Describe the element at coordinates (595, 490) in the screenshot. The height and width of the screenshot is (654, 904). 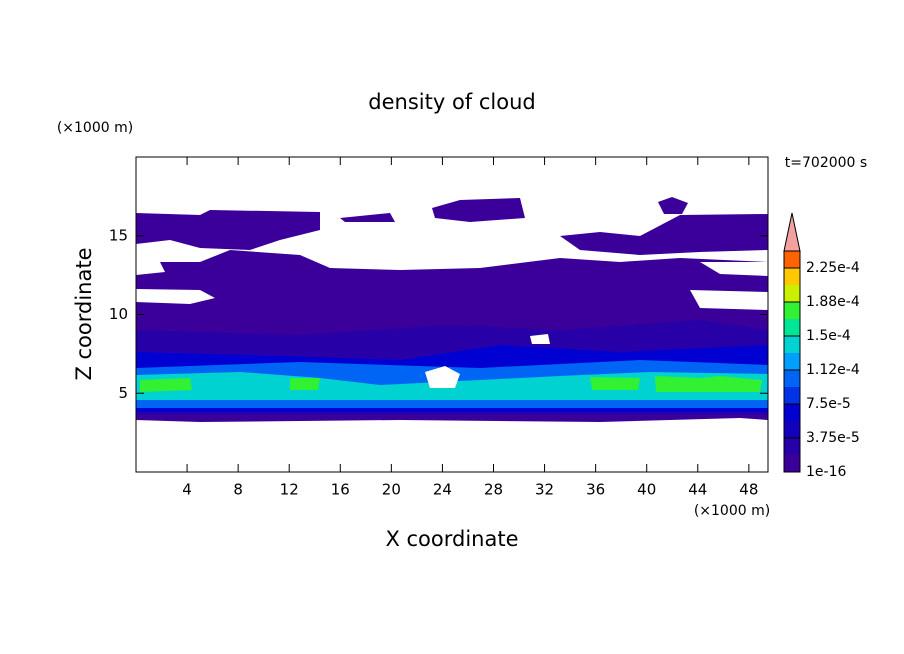
I see `x-tick-label: 36` at that location.